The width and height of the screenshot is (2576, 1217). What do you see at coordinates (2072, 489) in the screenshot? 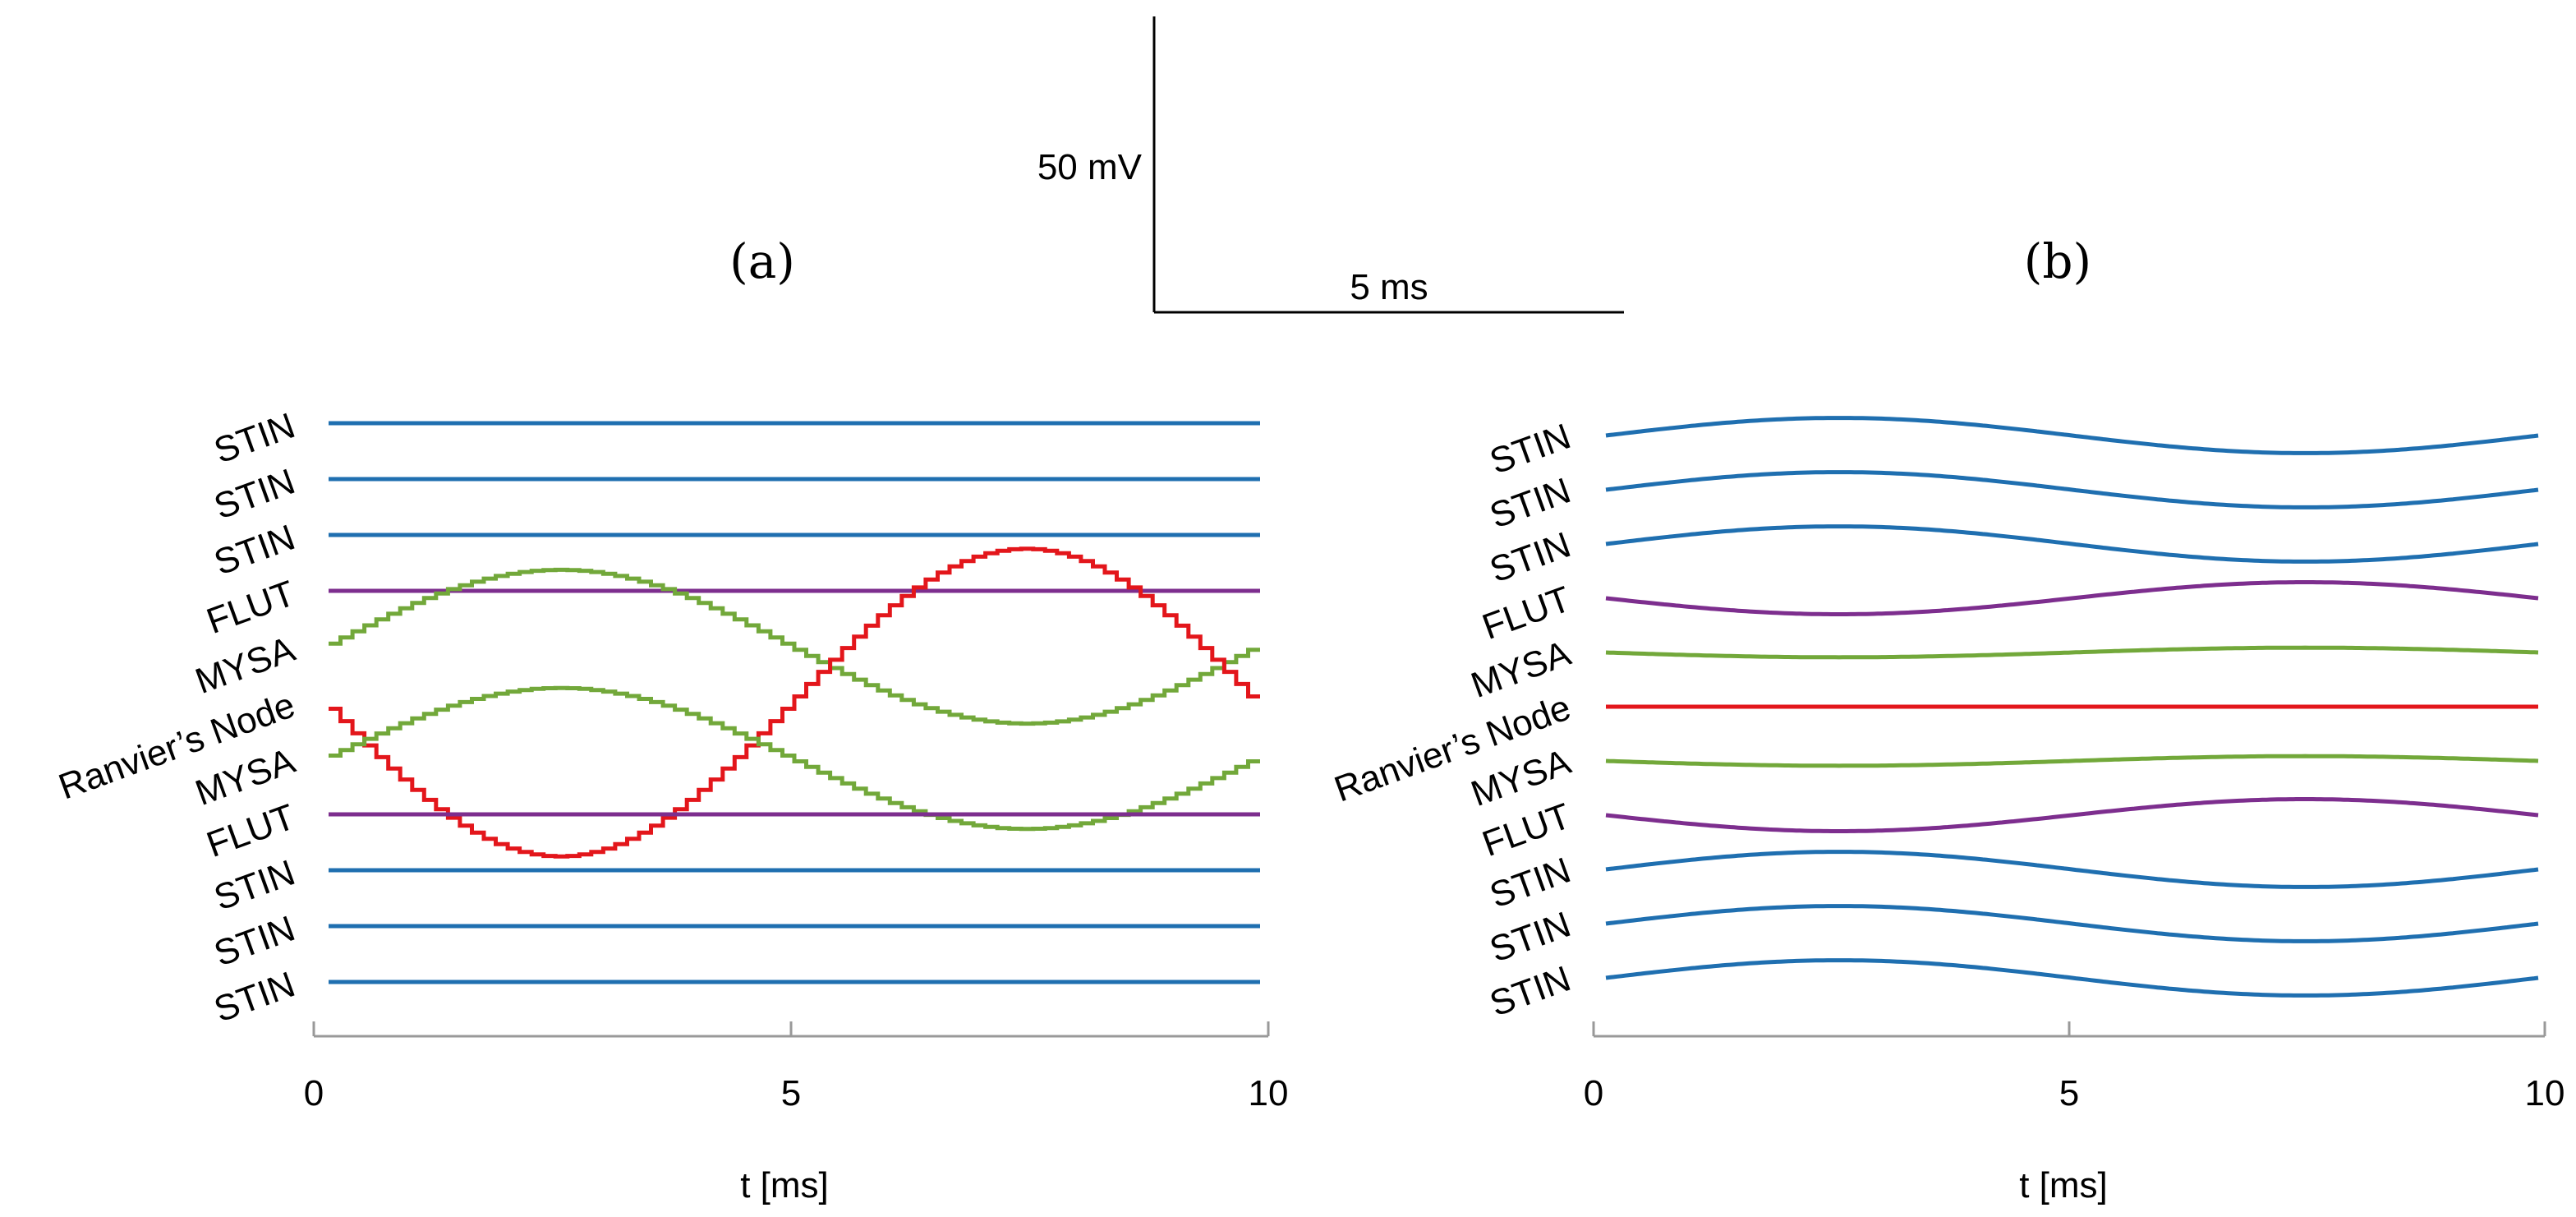
I see `panel-b-trace-1-stin` at bounding box center [2072, 489].